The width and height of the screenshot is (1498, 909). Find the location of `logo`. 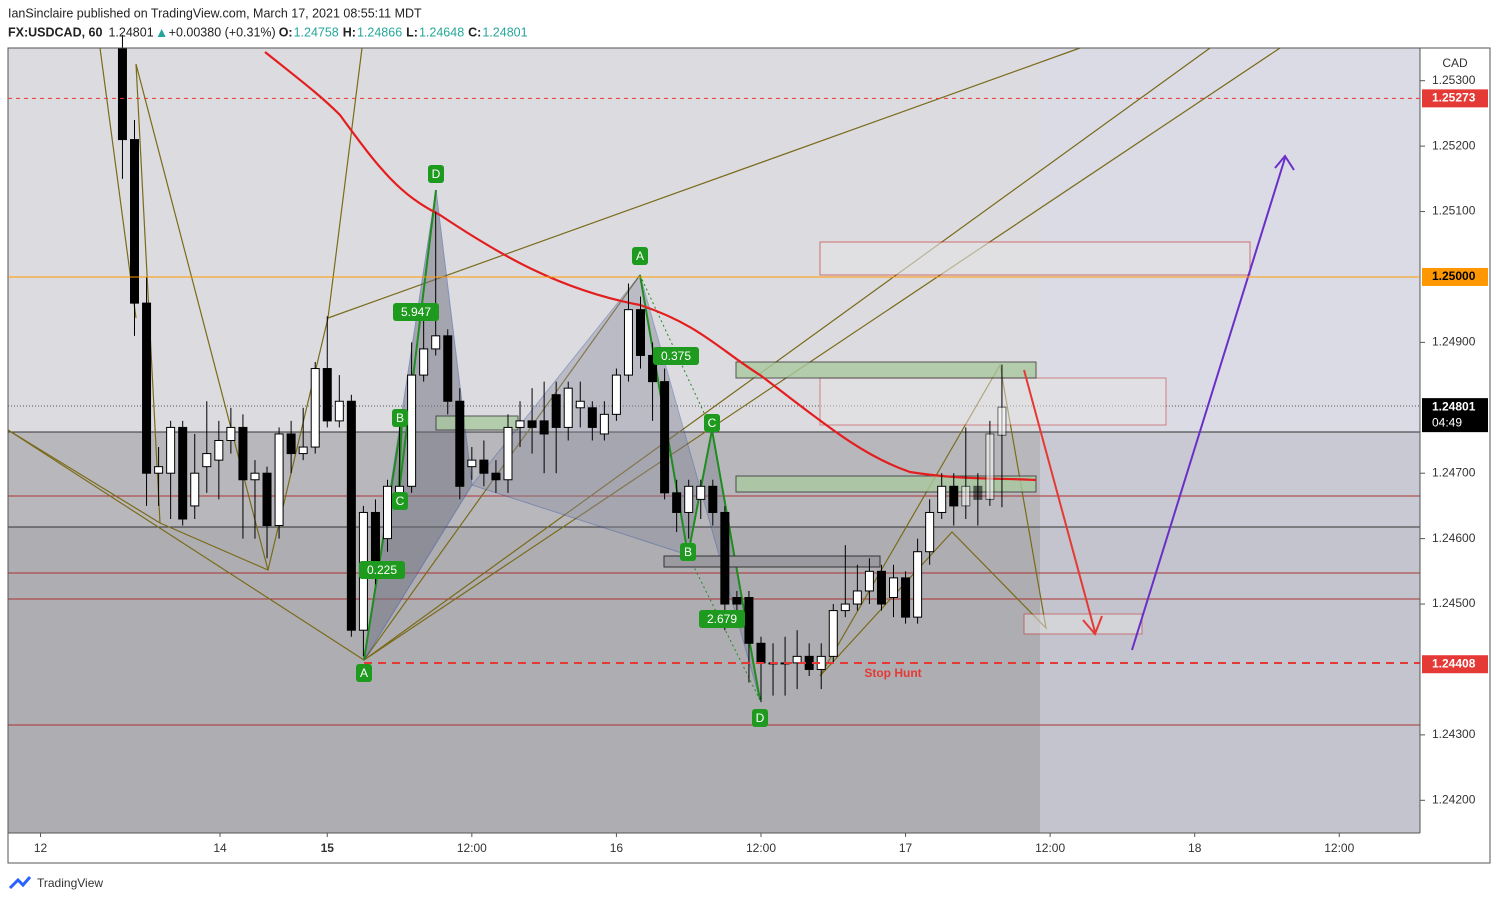

logo is located at coordinates (20, 883).